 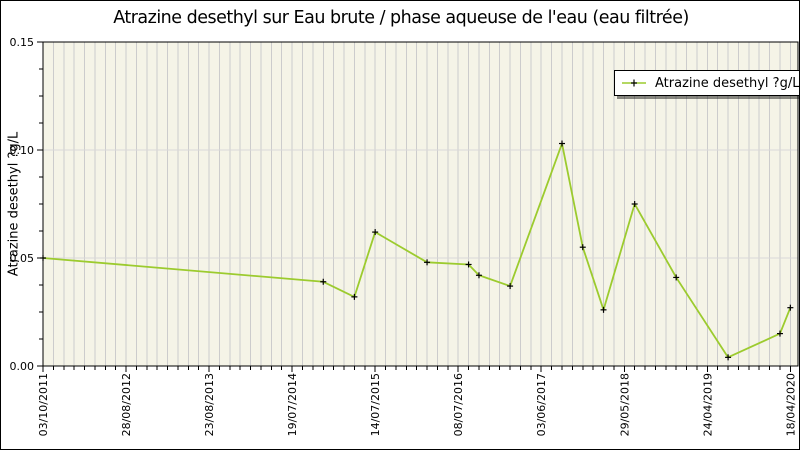 I want to click on legend-series-marker-icon, so click(x=634, y=83).